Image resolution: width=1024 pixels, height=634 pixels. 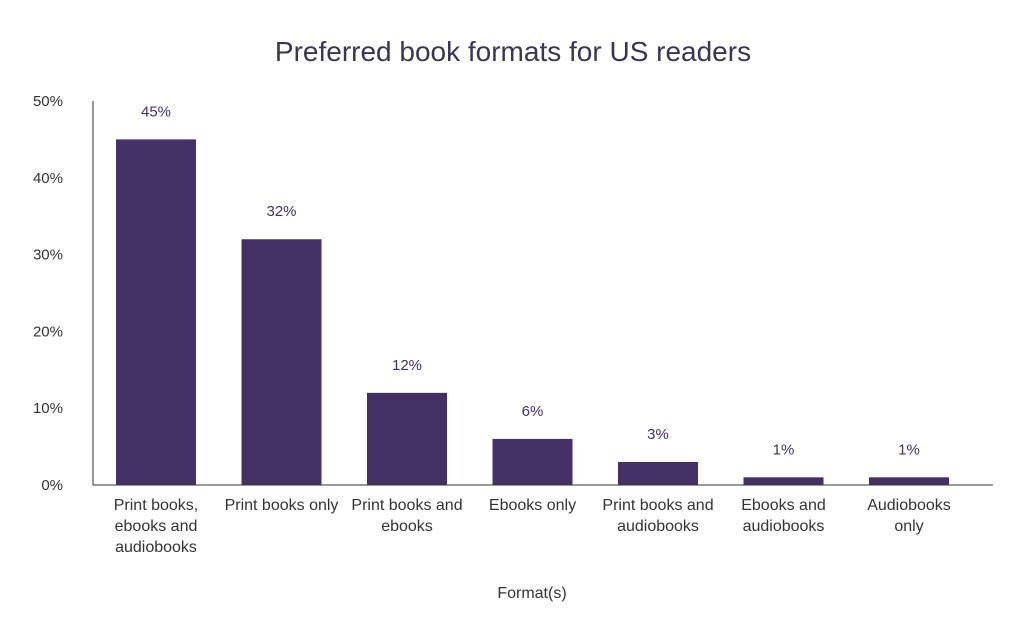 What do you see at coordinates (531, 593) in the screenshot?
I see `x-axis-label: Format(s)` at bounding box center [531, 593].